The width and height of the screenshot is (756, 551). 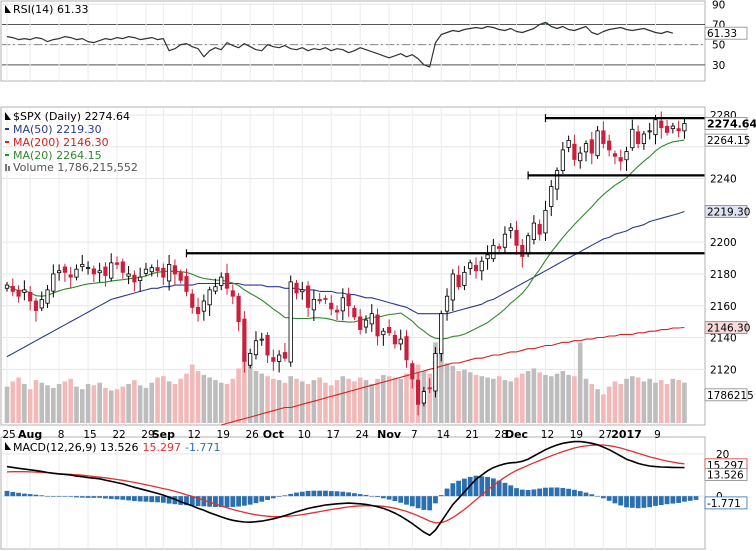 What do you see at coordinates (724, 504) in the screenshot?
I see `macd-hist-tag: -1.771` at bounding box center [724, 504].